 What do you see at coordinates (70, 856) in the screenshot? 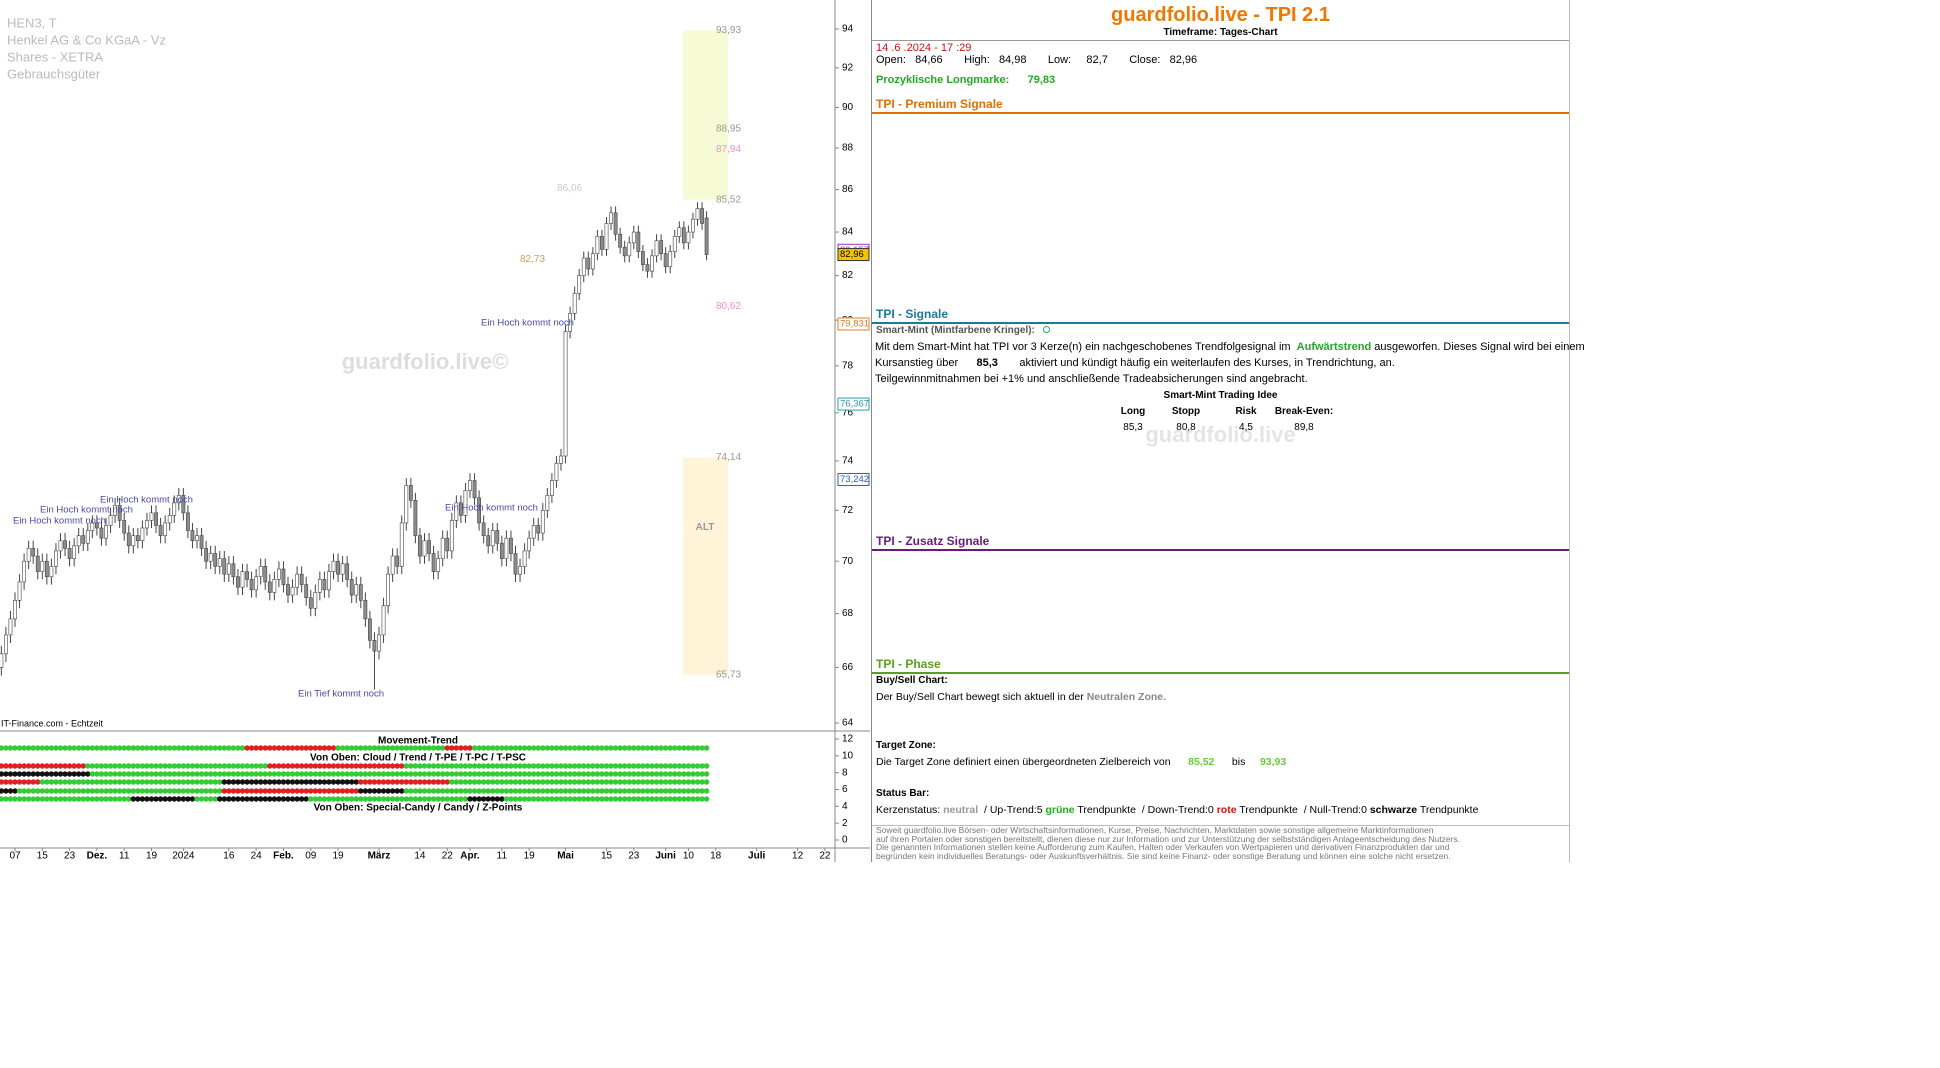
I see `x-tick-label: 23` at bounding box center [70, 856].